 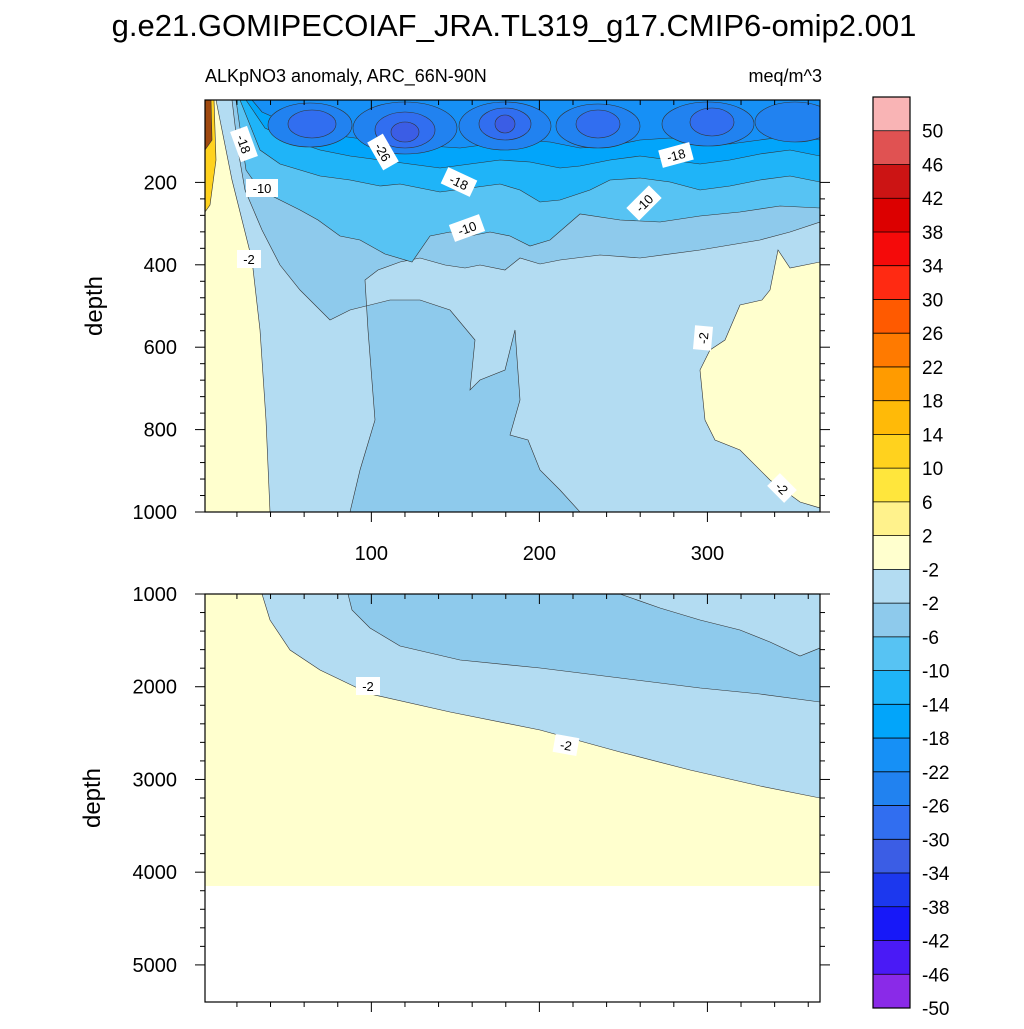 I want to click on colorbar-label: 10, so click(x=932, y=469).